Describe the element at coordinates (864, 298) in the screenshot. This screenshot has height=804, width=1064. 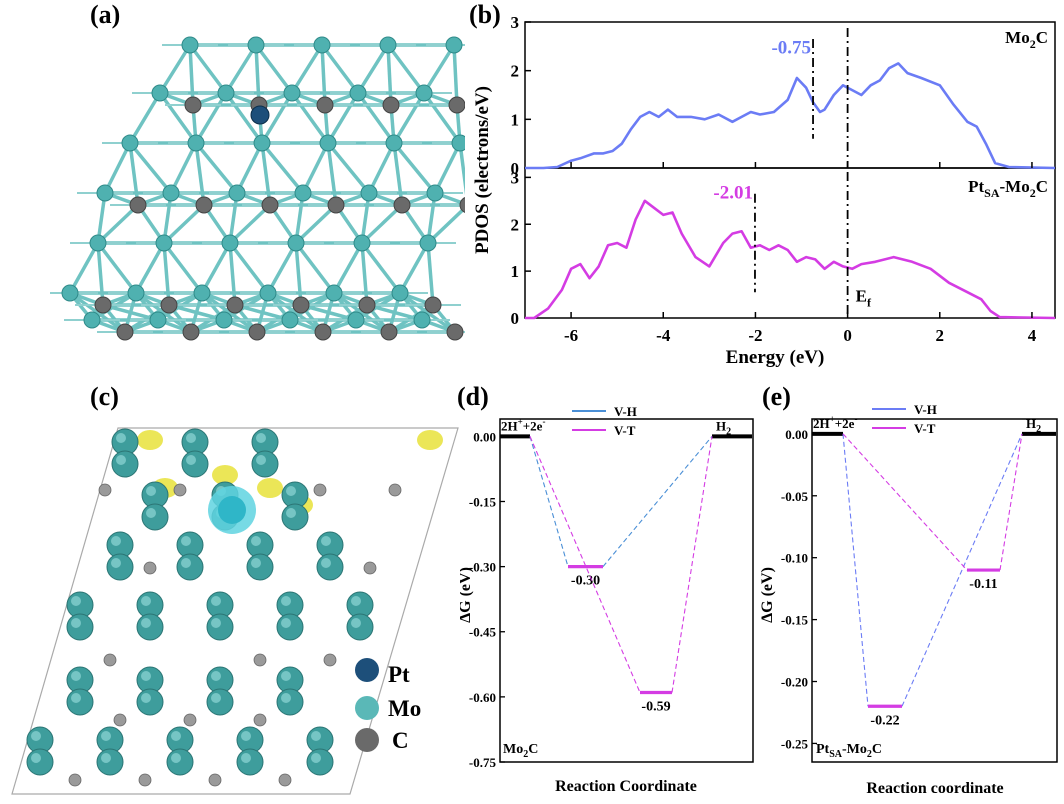
I see `fermi-level-label: Ef` at that location.